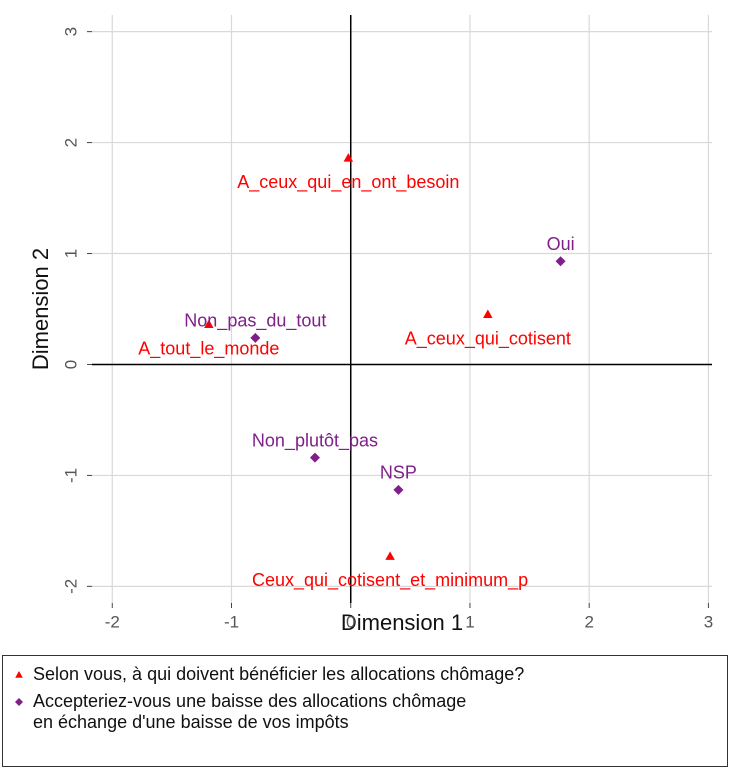 The image size is (732, 778). What do you see at coordinates (208, 348) in the screenshot?
I see `point-label: A_tout_le_monde` at bounding box center [208, 348].